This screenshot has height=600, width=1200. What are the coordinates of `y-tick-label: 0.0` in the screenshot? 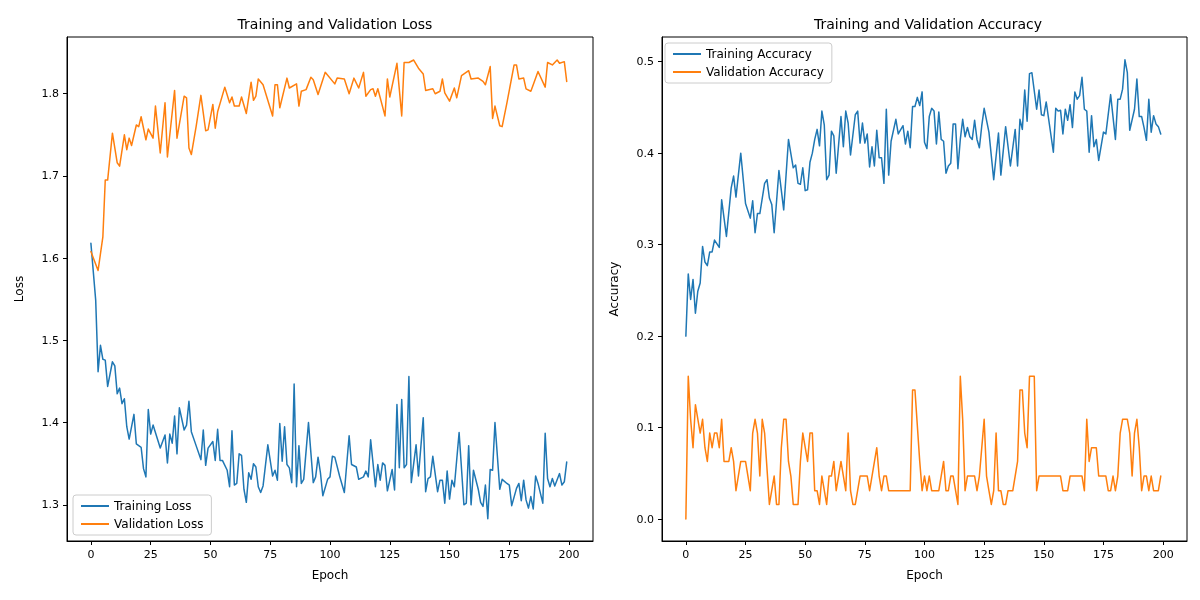 It's located at (645, 519).